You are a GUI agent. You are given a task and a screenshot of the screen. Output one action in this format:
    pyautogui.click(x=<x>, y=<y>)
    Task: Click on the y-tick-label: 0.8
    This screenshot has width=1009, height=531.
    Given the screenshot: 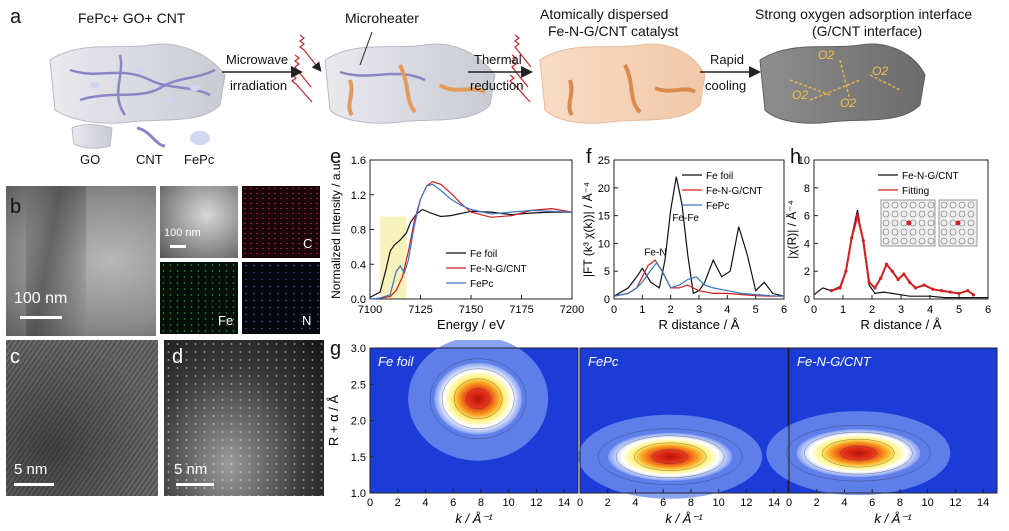 What is the action you would take?
    pyautogui.click(x=358, y=231)
    